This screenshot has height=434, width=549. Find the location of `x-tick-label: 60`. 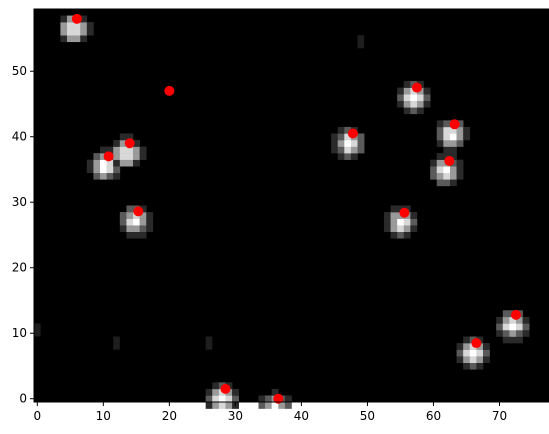

x-tick-label: 60 is located at coordinates (433, 416).